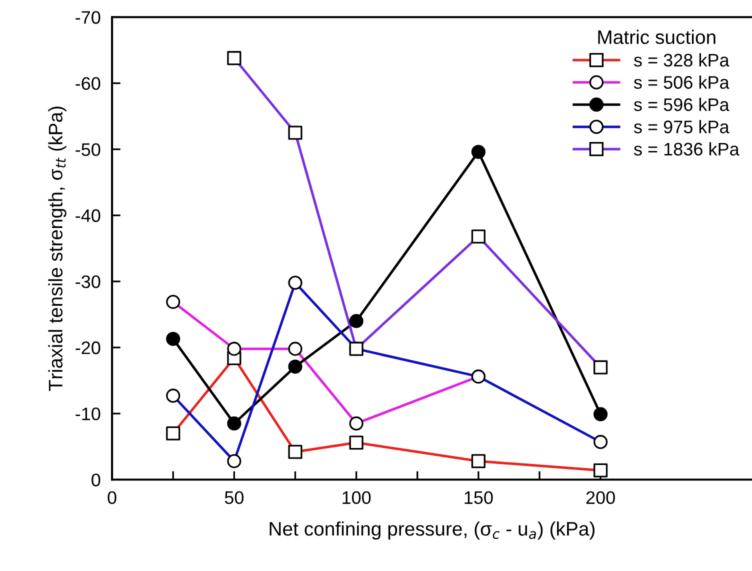  What do you see at coordinates (682, 127) in the screenshot?
I see `legend-label: s = 975 kPa` at bounding box center [682, 127].